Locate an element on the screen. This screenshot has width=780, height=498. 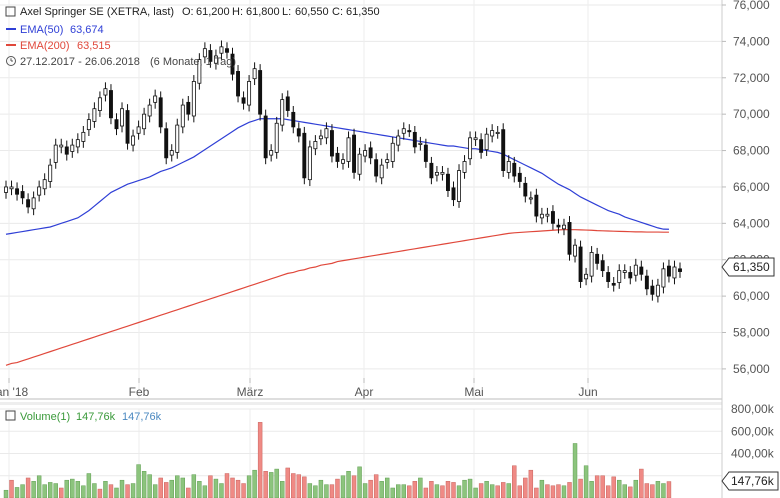
ohlc-high-value: 61,800 is located at coordinates (263, 12).